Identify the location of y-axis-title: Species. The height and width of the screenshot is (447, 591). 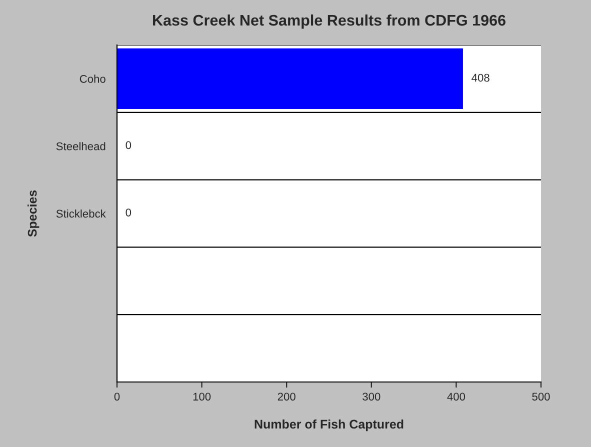
(34, 213).